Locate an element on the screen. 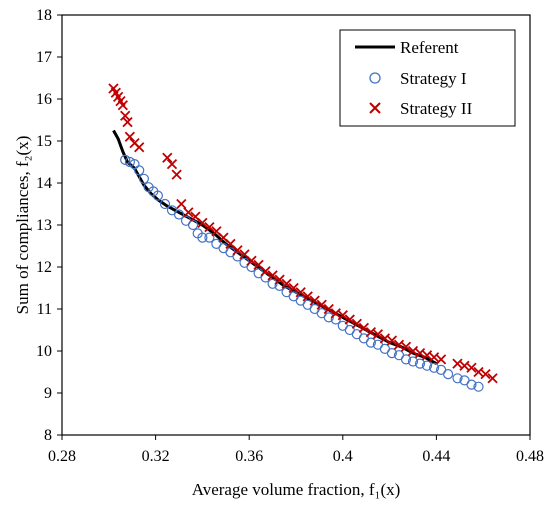 This screenshot has height=510, width=550. y-tick-label: 8 is located at coordinates (48, 435).